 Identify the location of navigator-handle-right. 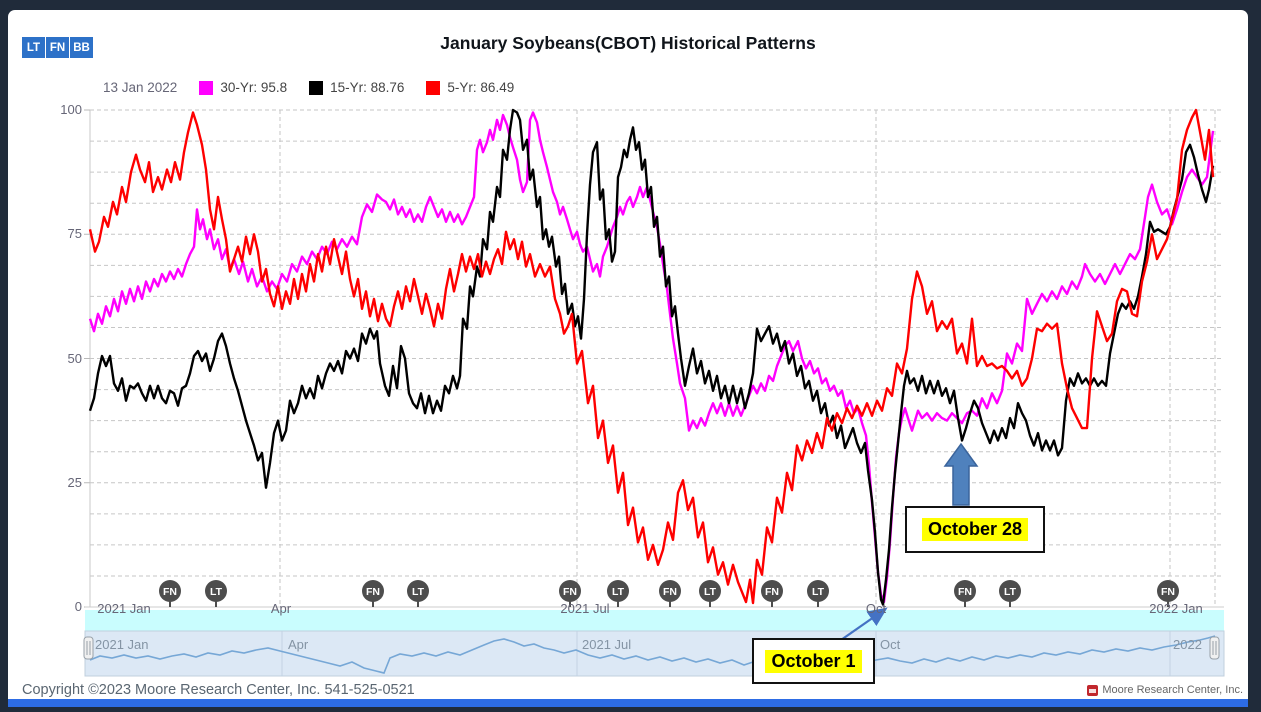
(1214, 648).